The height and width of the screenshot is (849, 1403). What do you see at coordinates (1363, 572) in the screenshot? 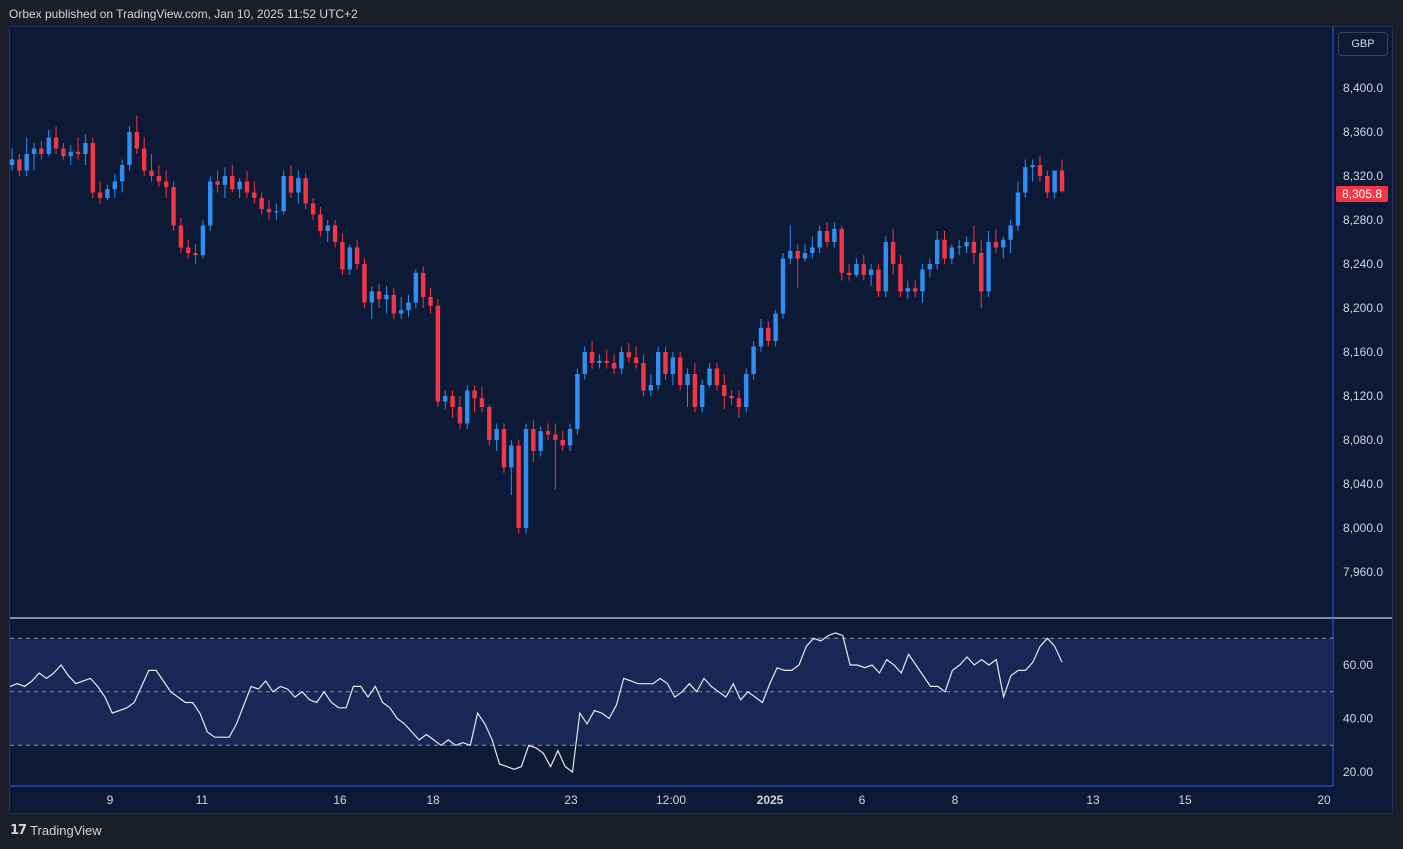
I see `price-tick-label: 7,960.0` at bounding box center [1363, 572].